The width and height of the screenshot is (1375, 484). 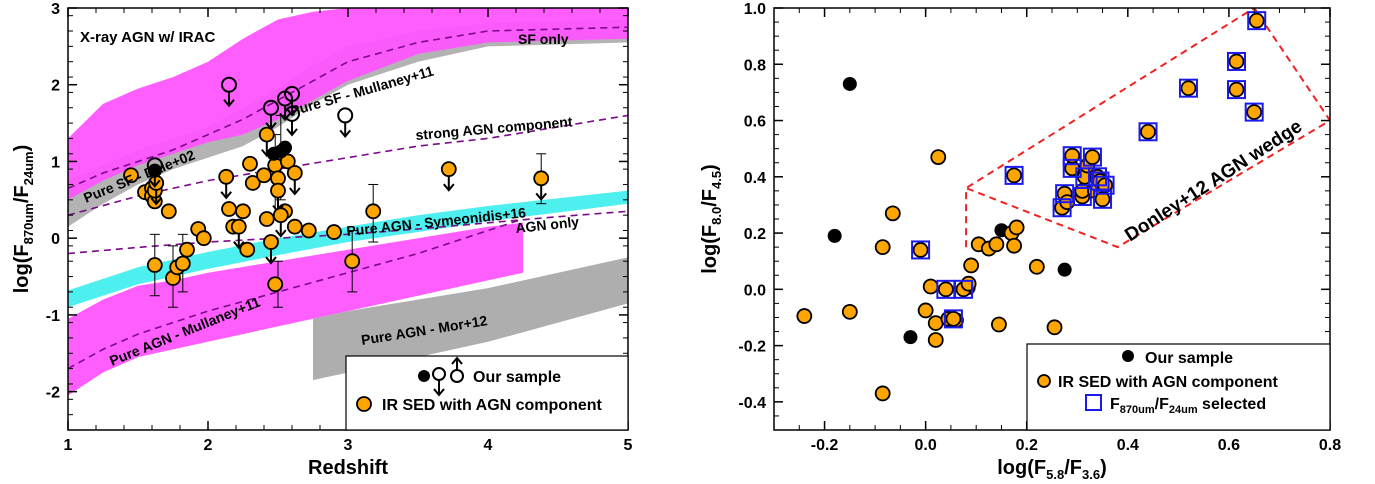 I want to click on y-tick-label: 0.8, so click(x=755, y=65).